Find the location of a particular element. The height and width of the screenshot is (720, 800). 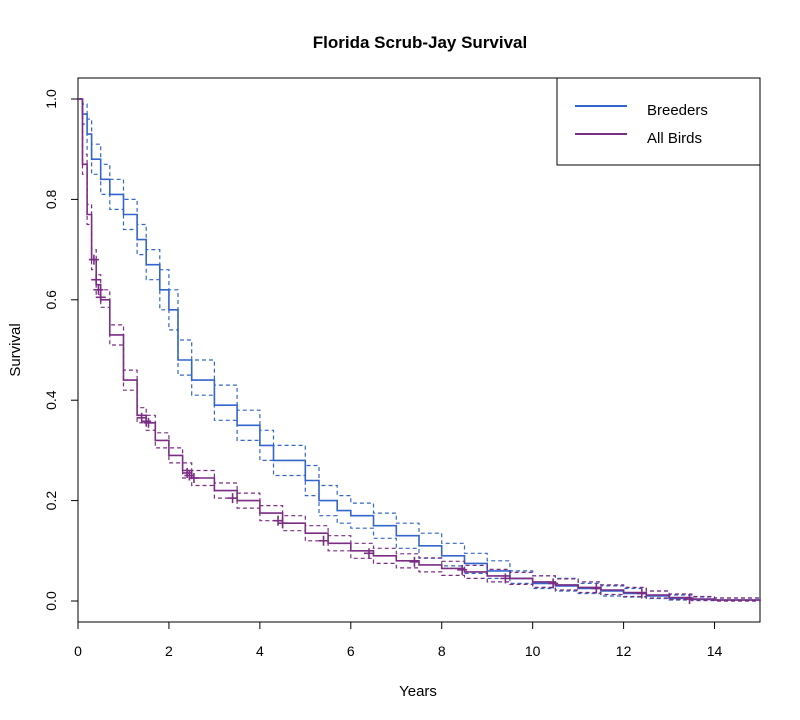

legend-box is located at coordinates (658, 121).